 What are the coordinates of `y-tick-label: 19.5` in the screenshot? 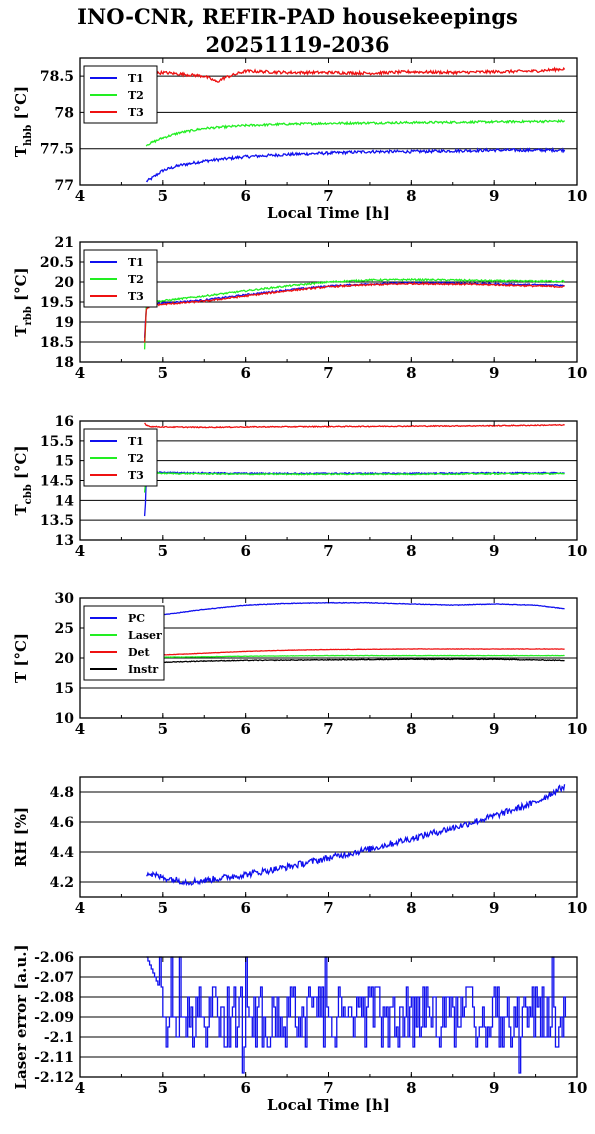 It's located at (57, 303).